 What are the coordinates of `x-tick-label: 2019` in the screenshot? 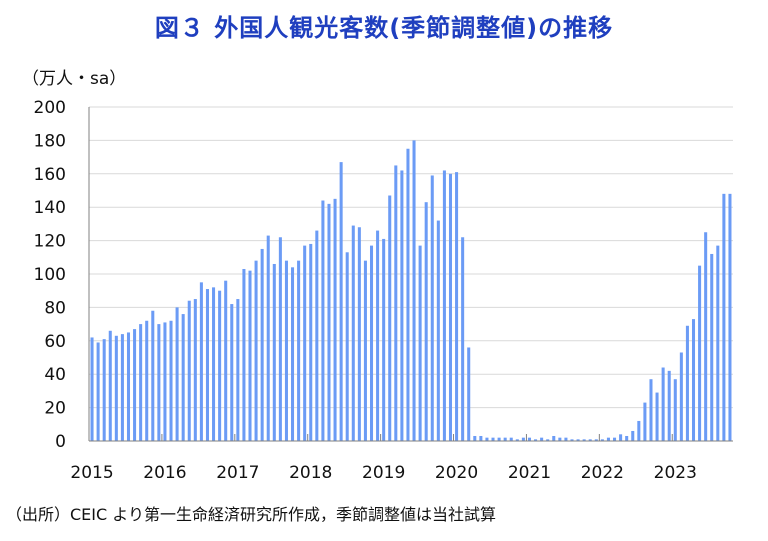 It's located at (383, 473).